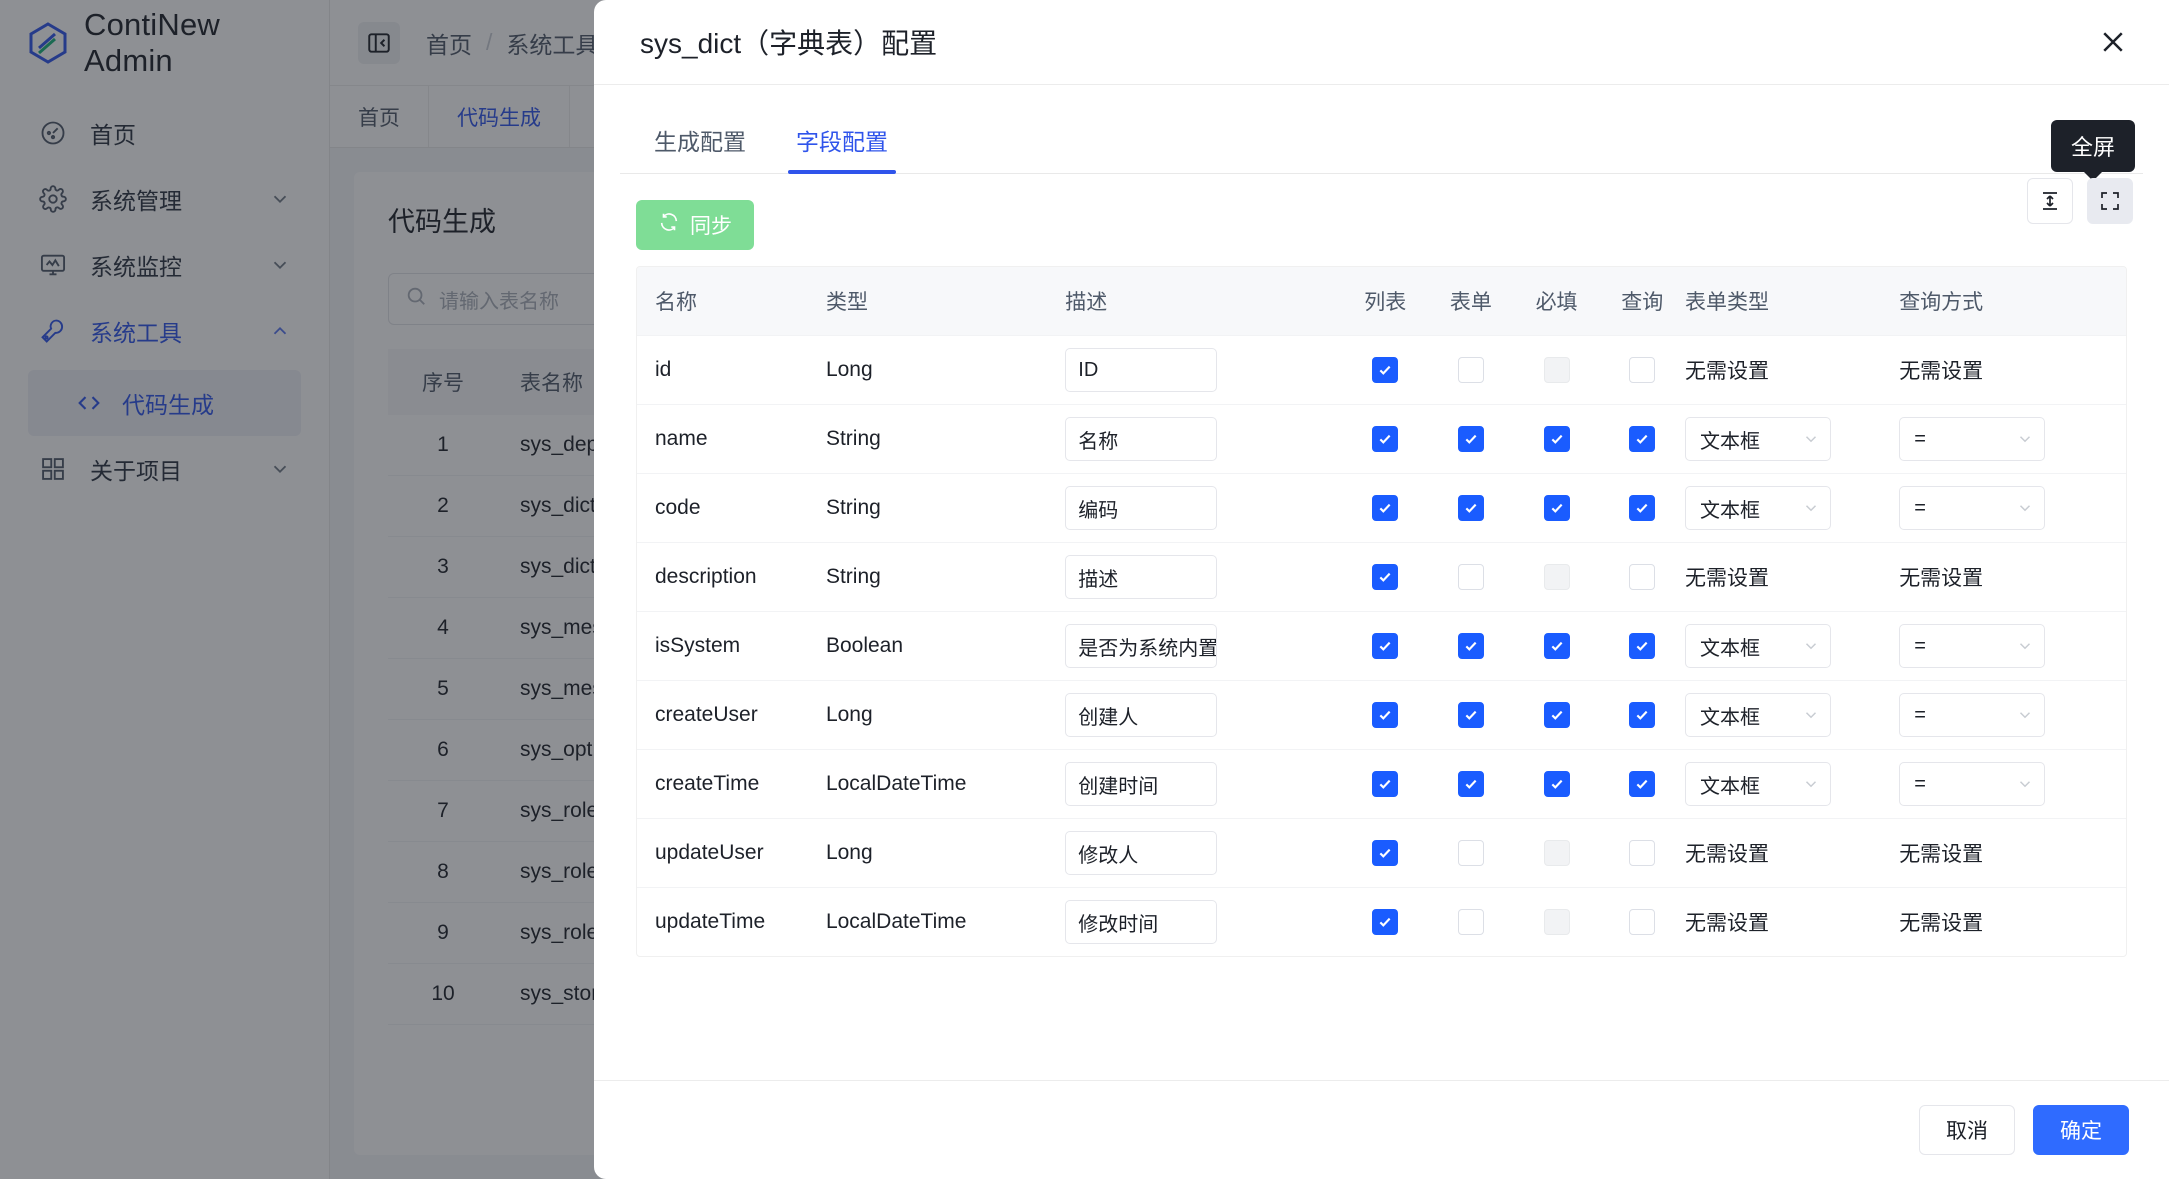  Describe the element at coordinates (1141, 922) in the screenshot. I see `field-desc-input: 修改时间` at that location.